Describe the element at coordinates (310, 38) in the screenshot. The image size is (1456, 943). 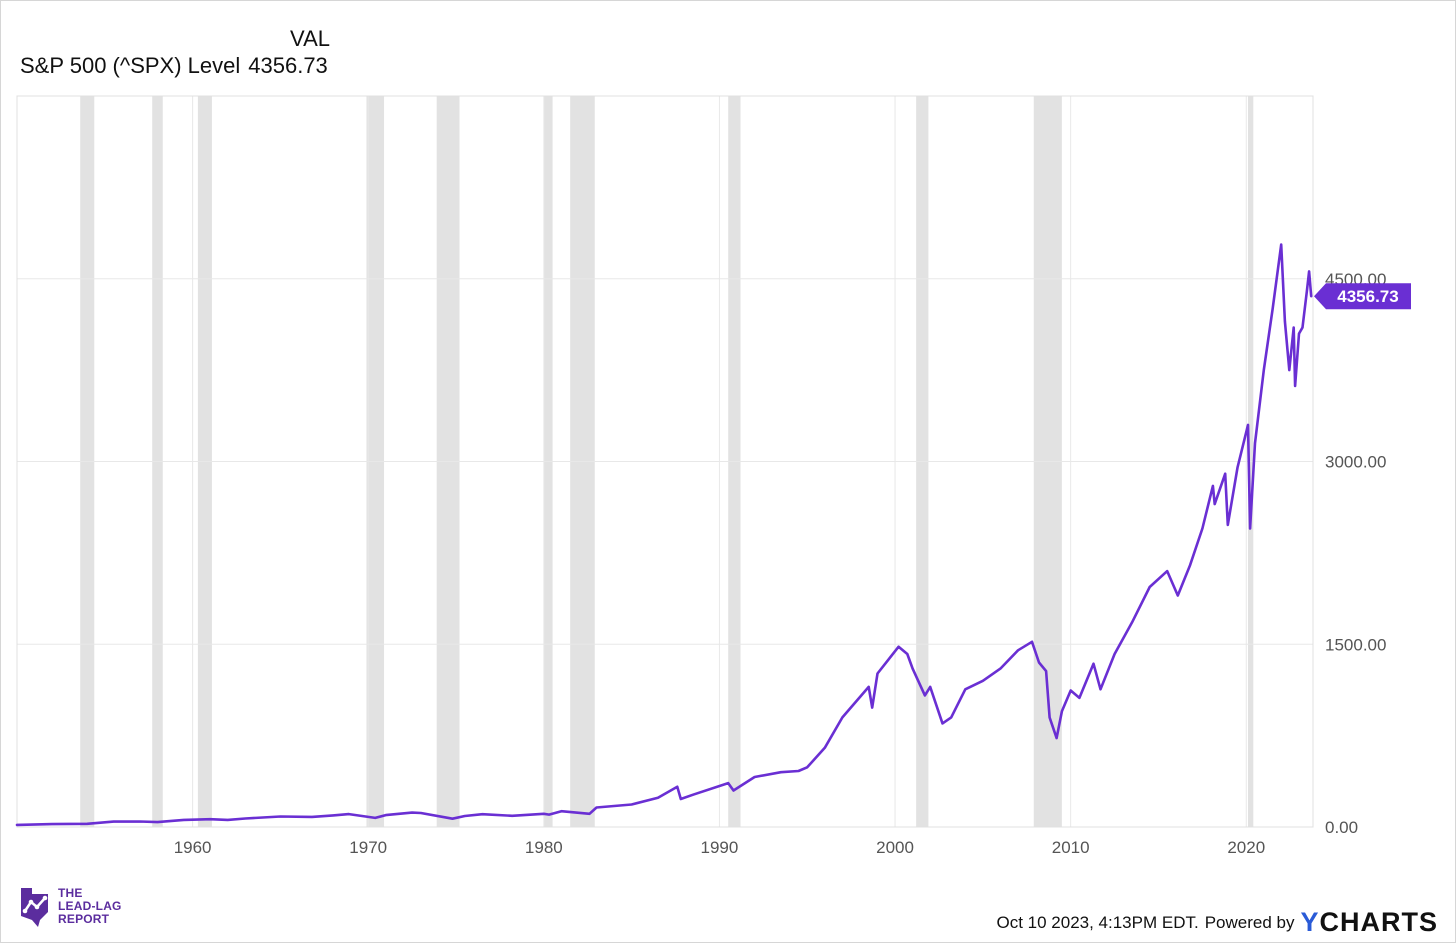
I see `legend-column-header: VAL` at that location.